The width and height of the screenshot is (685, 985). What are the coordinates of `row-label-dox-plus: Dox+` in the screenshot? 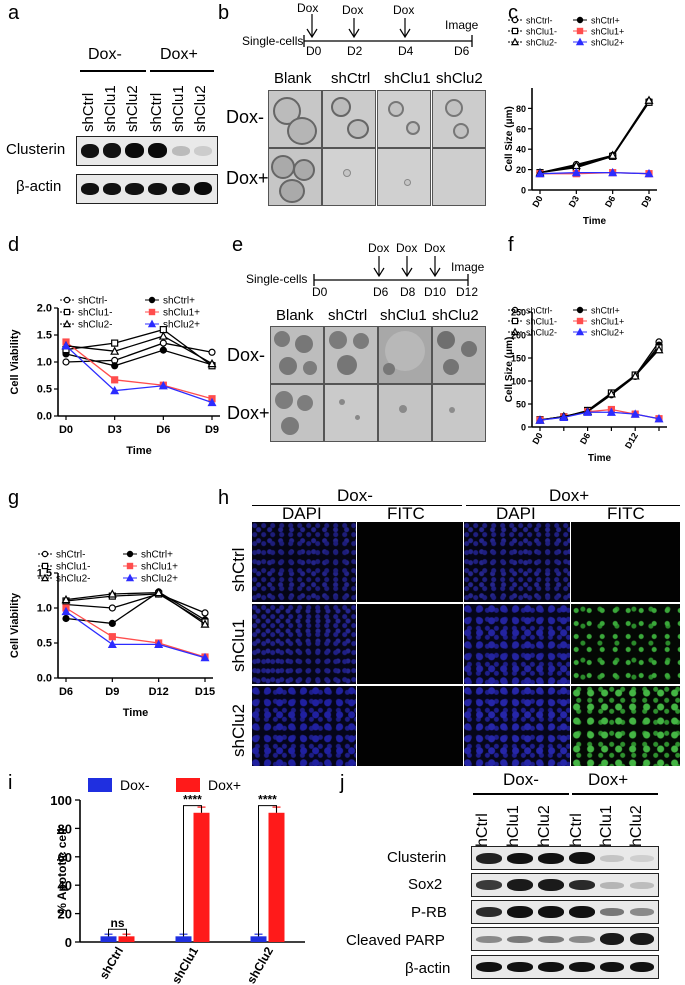 It's located at (248, 413).